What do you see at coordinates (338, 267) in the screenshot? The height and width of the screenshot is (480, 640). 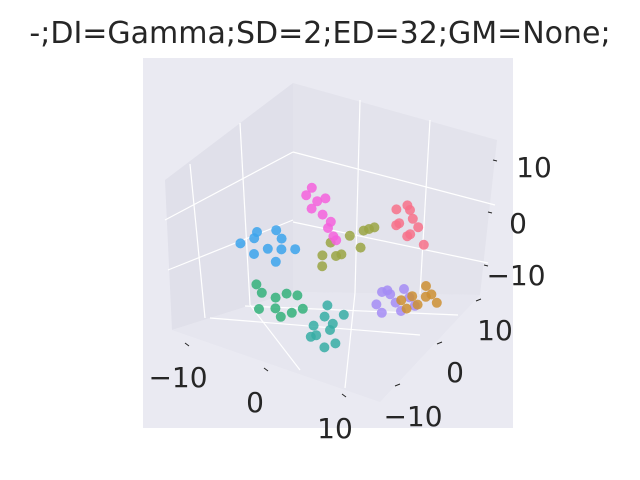 I see `scatter-points` at bounding box center [338, 267].